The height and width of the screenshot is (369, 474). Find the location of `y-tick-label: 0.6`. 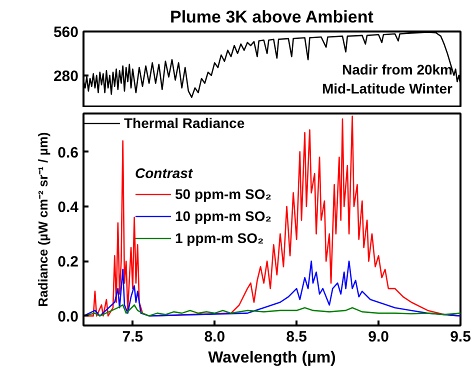

y-tick-label: 0.6 is located at coordinates (68, 153).